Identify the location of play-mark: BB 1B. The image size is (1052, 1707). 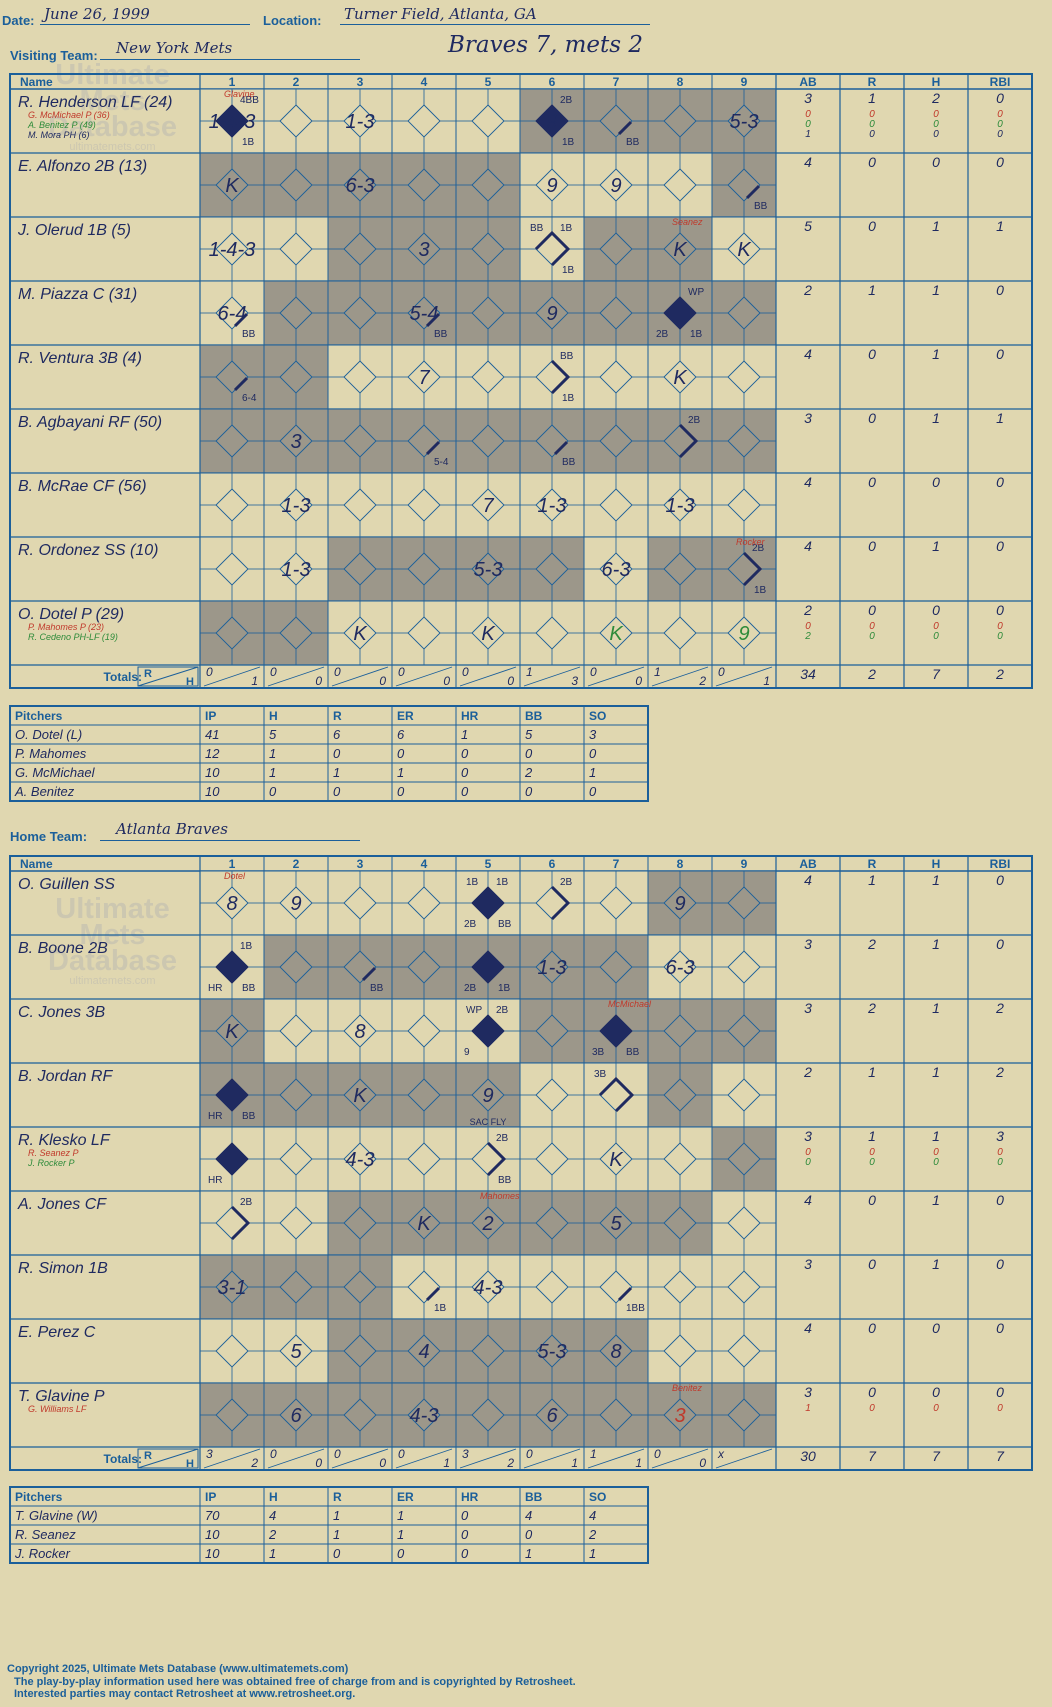
(562, 377).